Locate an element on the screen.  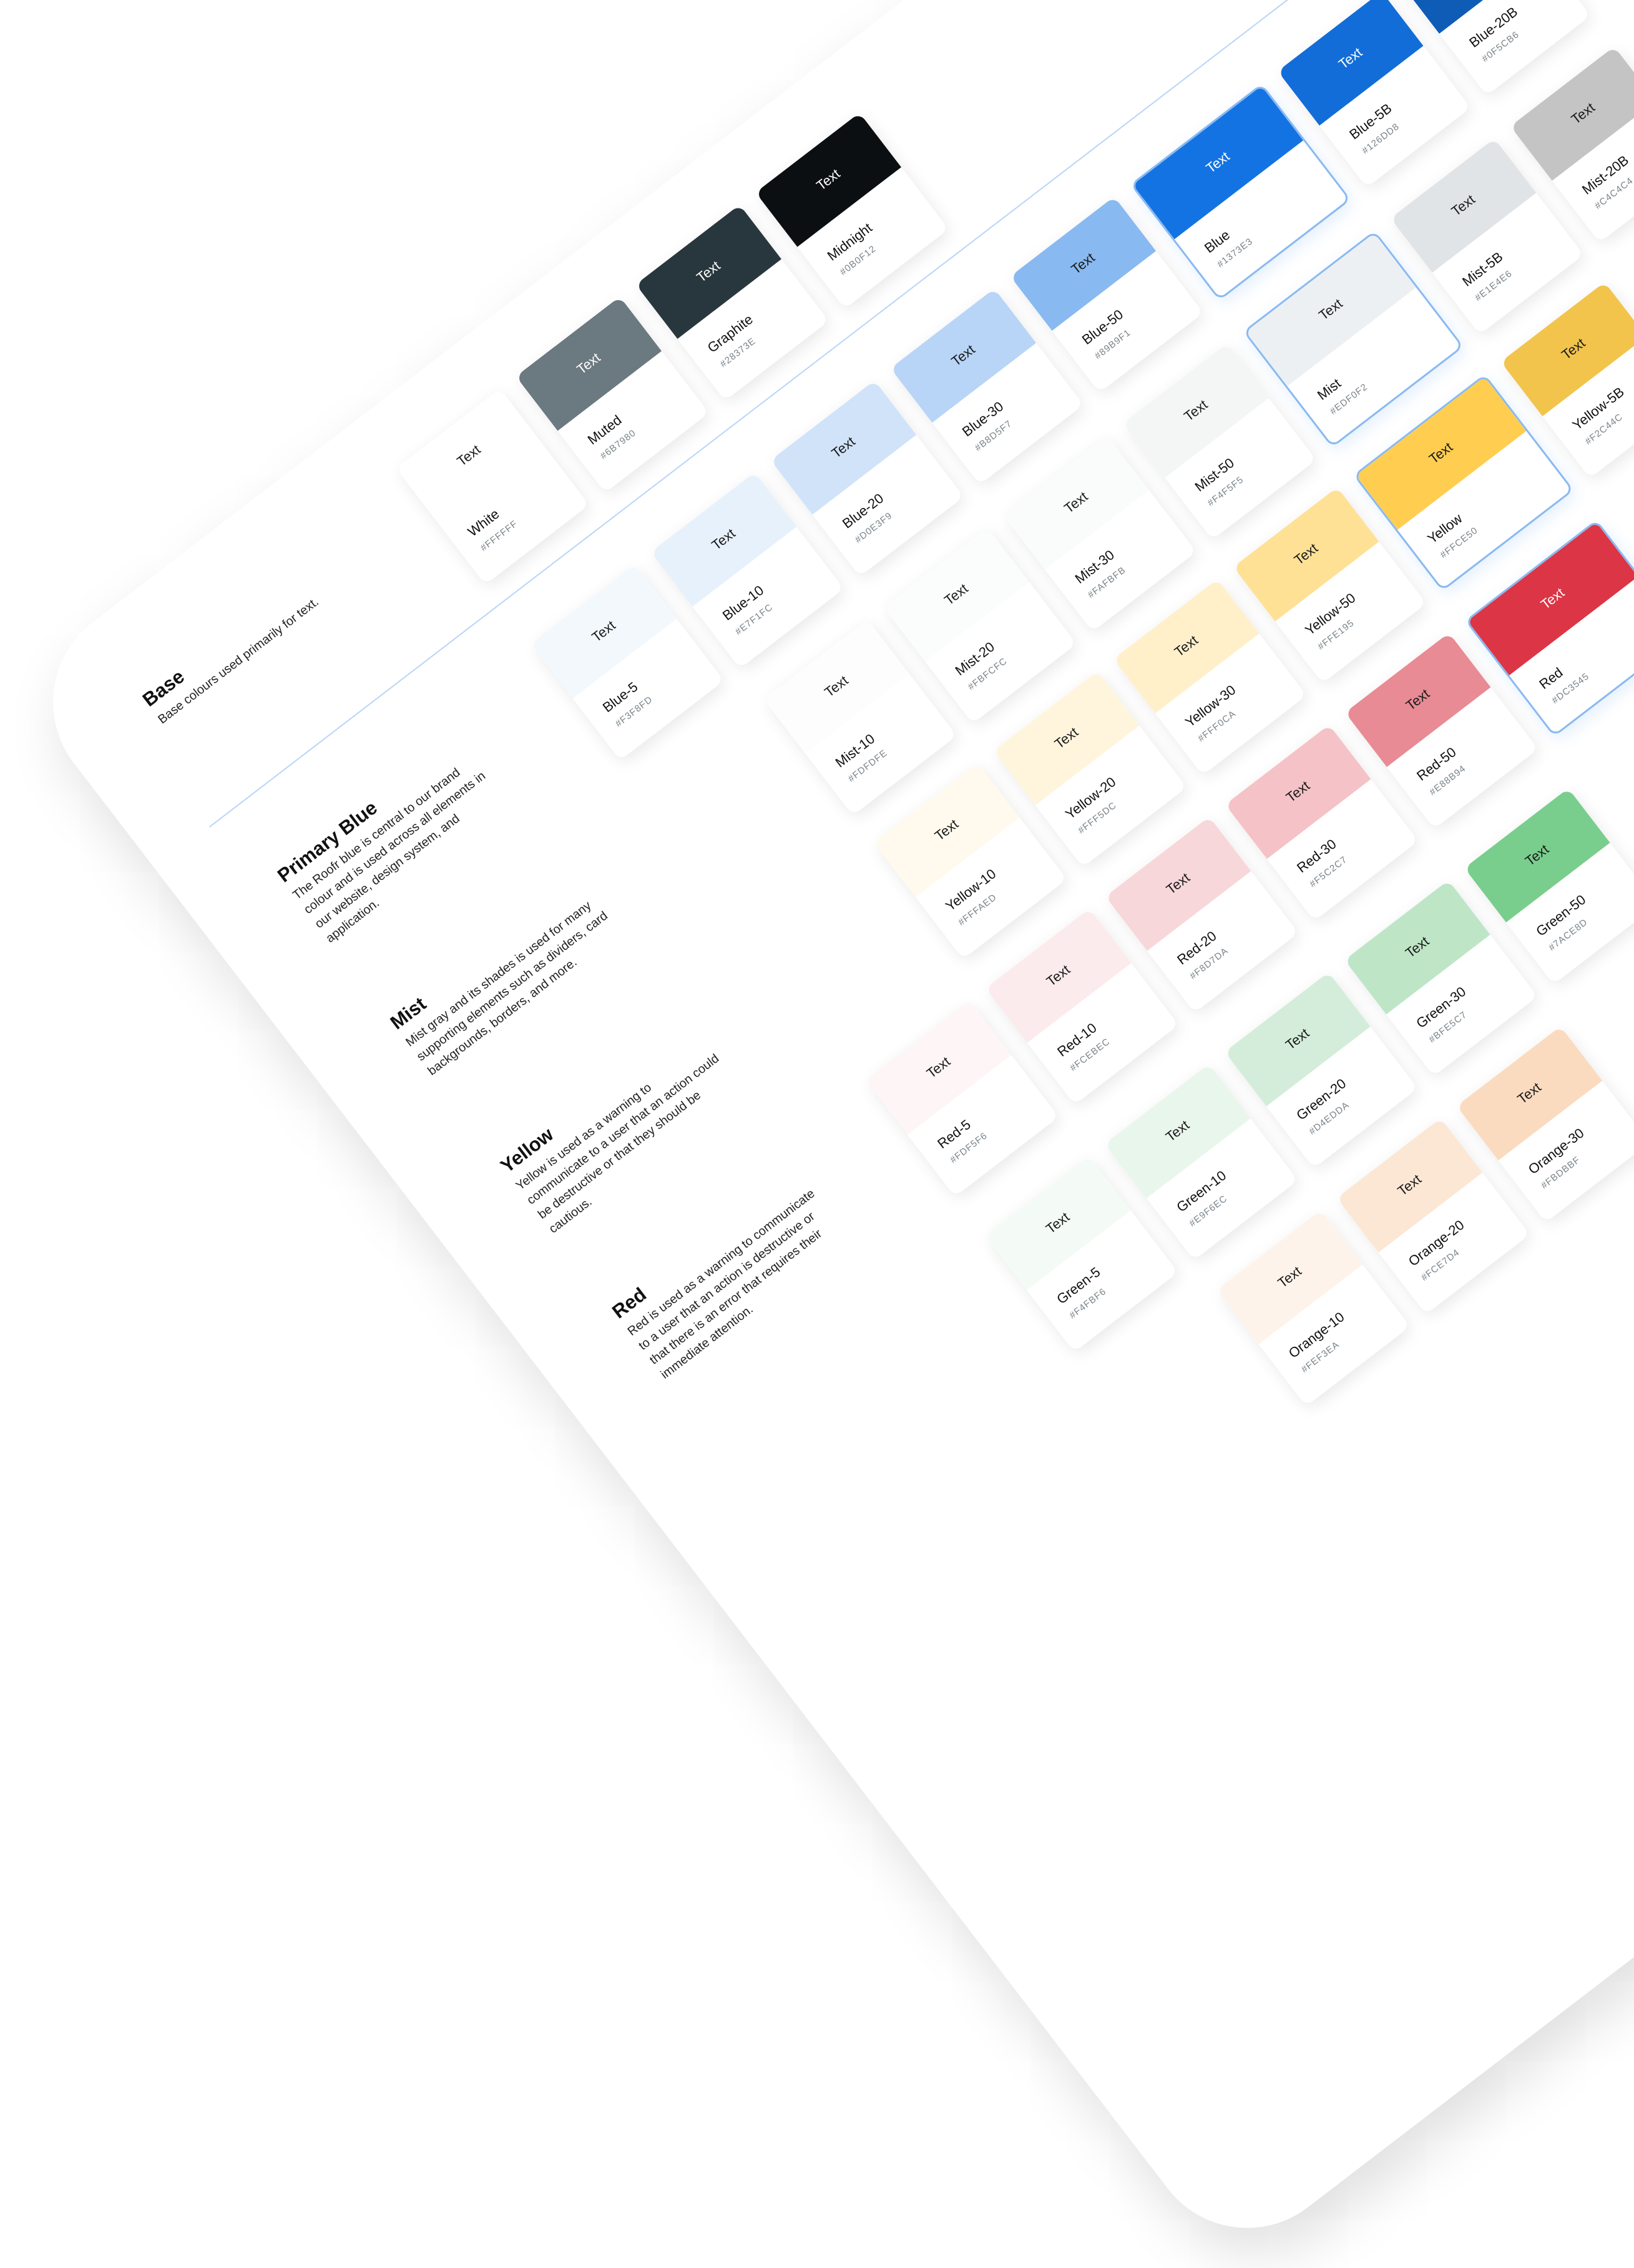
color-name: Green-50 is located at coordinates (1561, 915).